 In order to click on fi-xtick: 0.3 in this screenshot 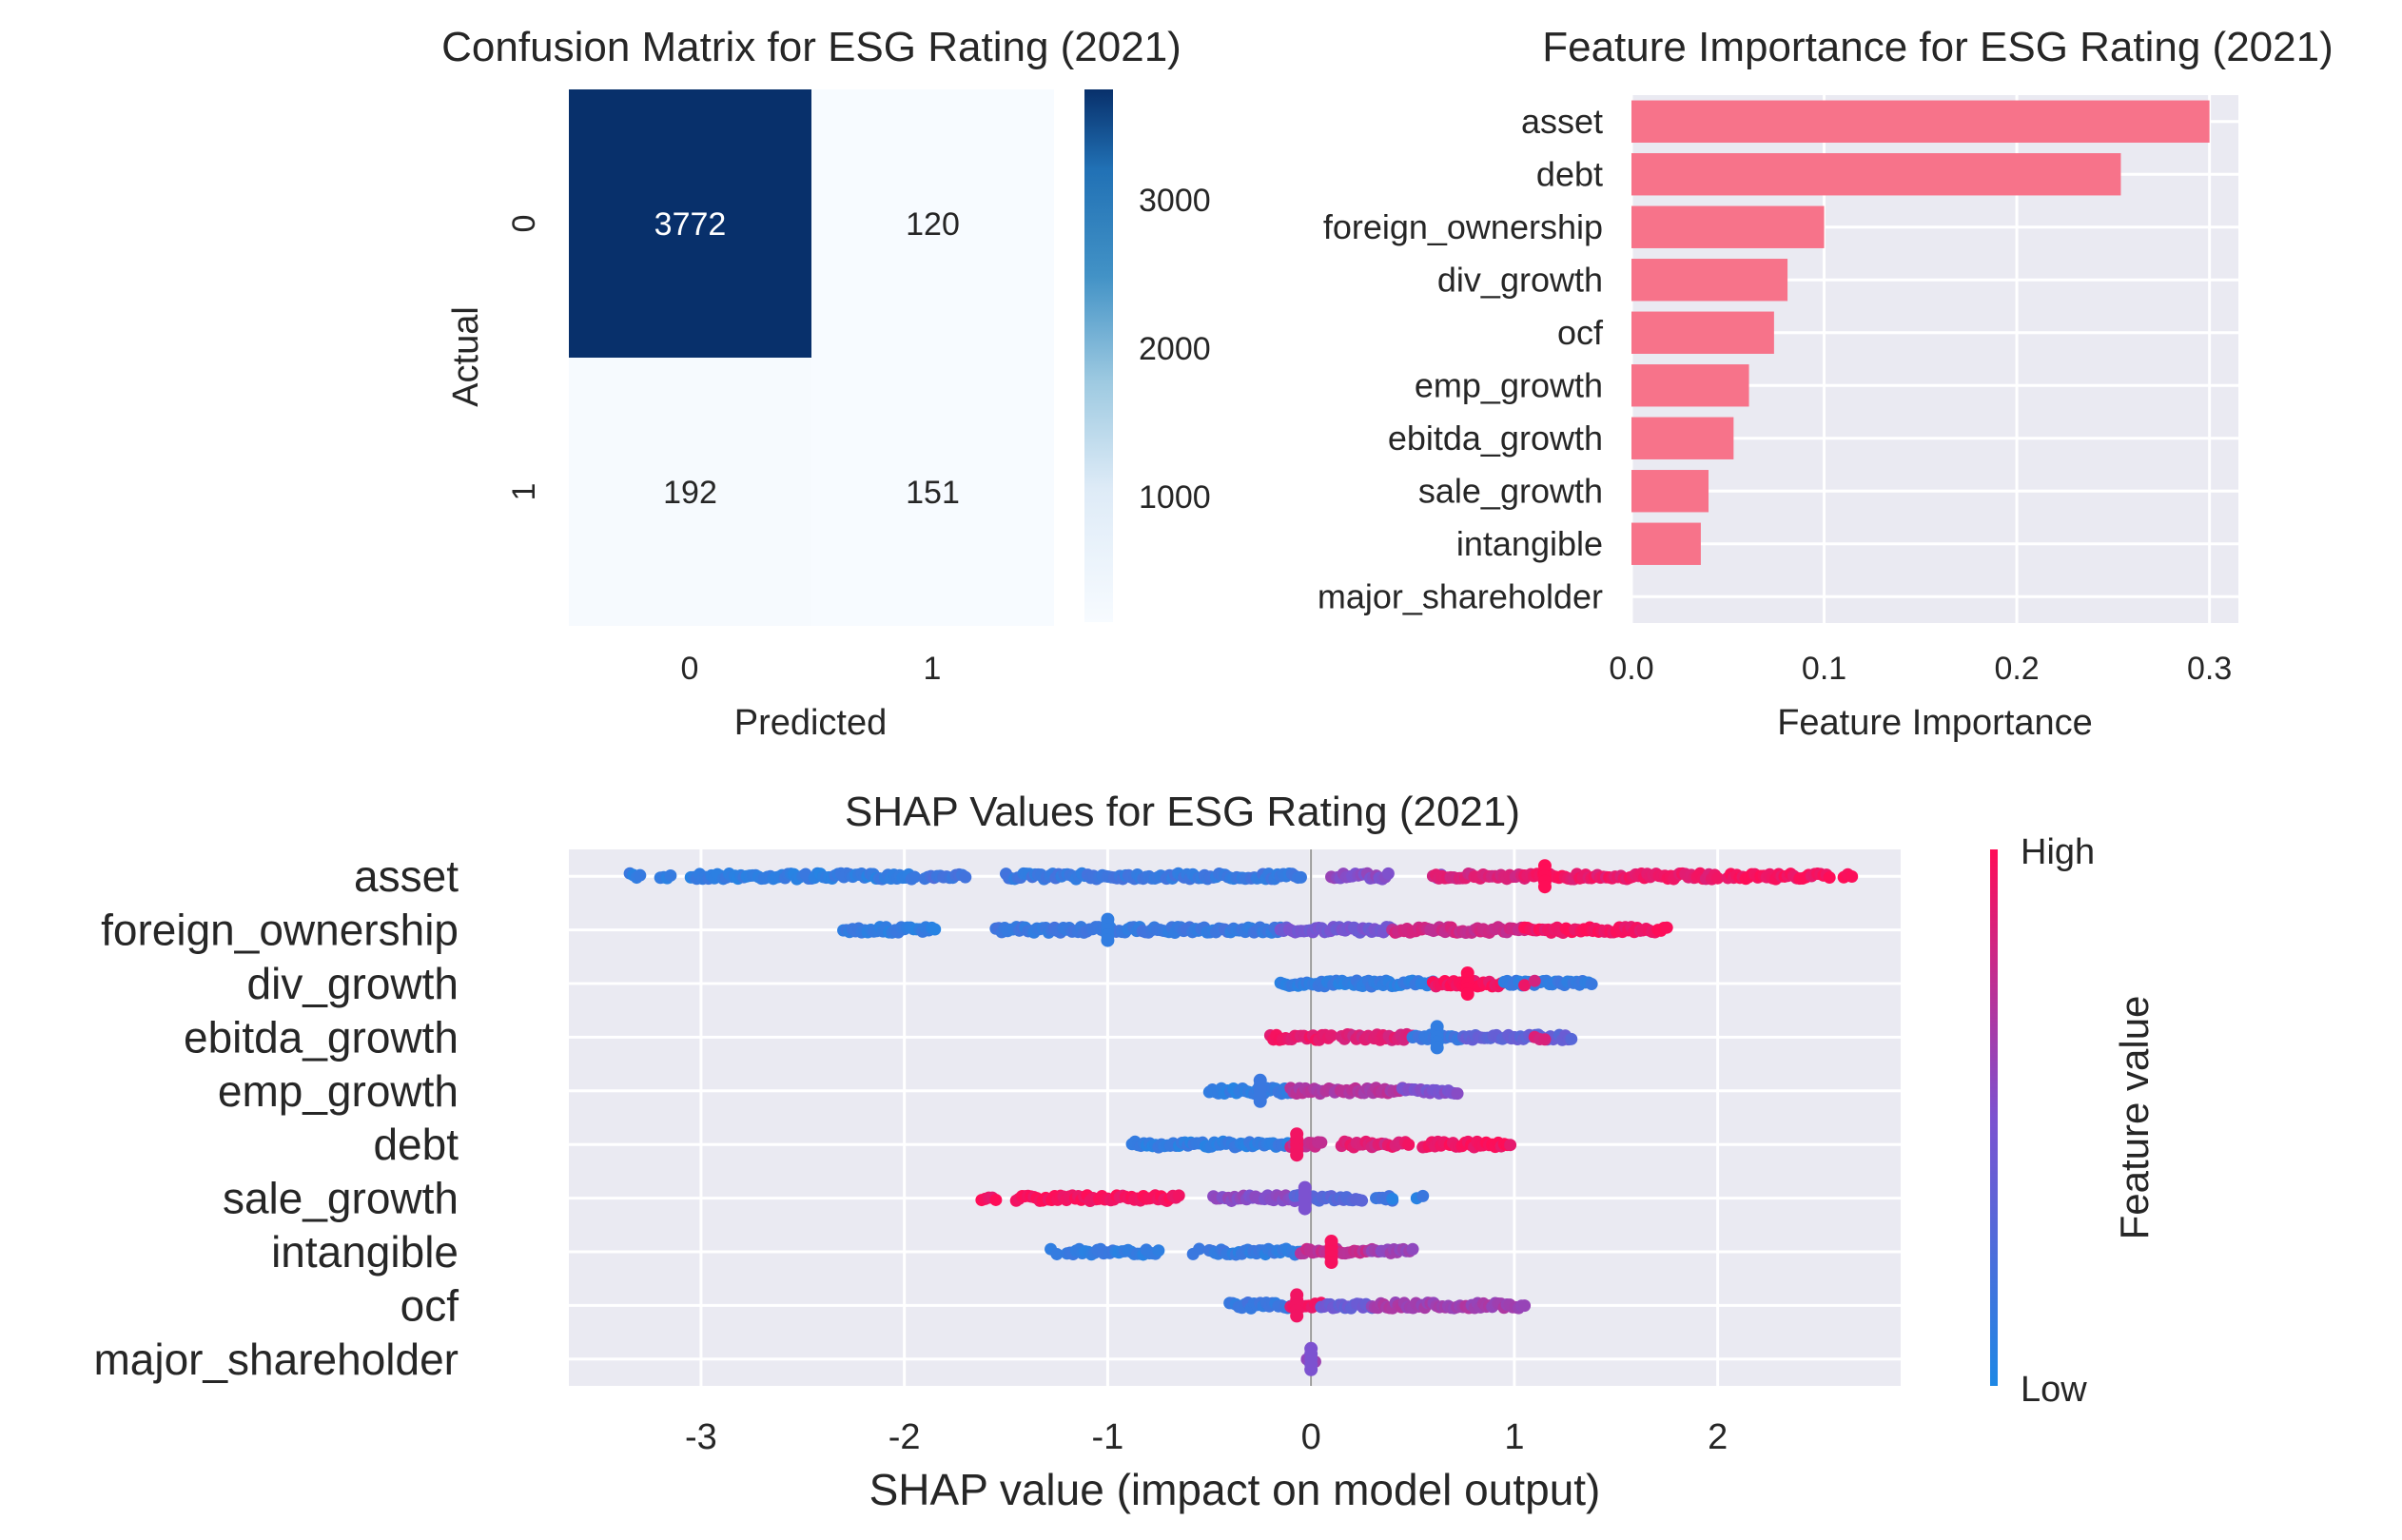, I will do `click(2209, 669)`.